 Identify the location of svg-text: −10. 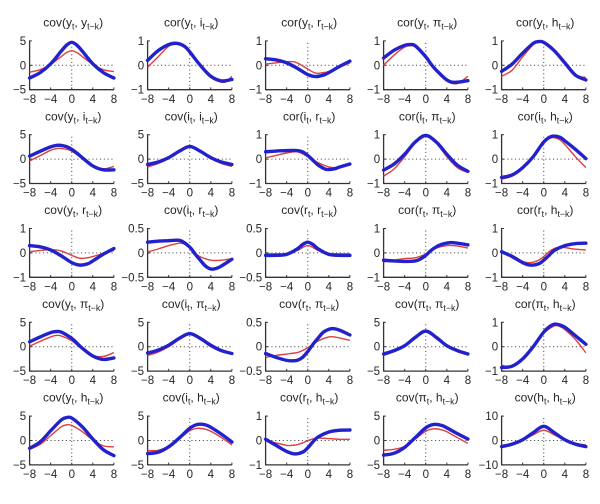
(489, 466).